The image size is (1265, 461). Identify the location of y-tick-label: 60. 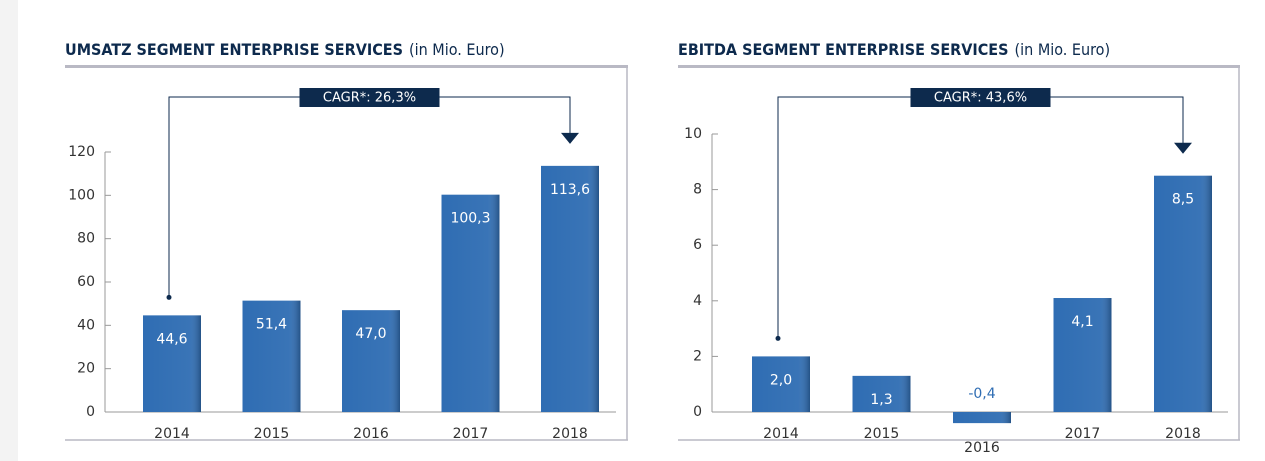
(86, 282).